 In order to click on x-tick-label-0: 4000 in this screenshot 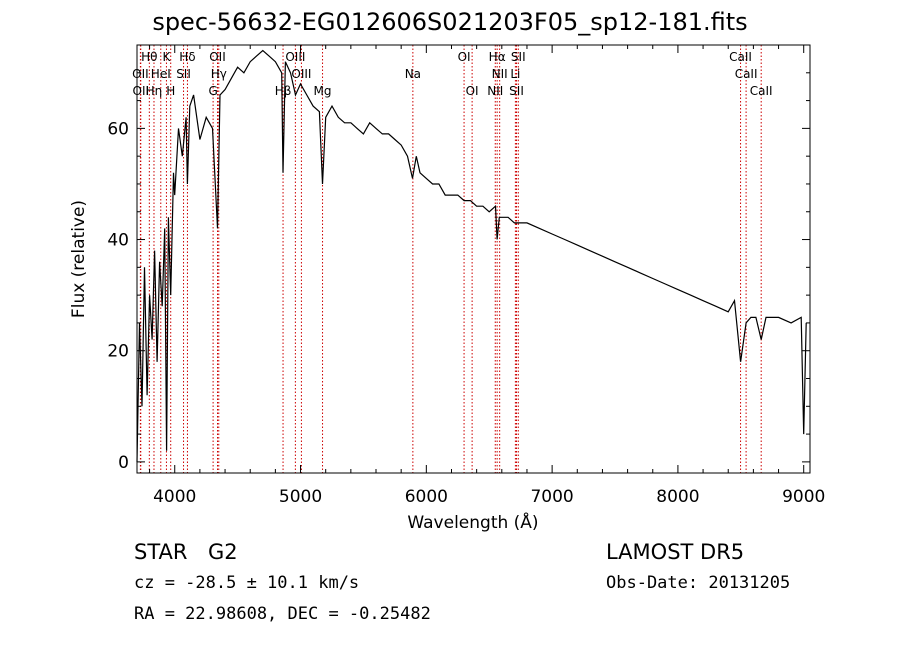, I will do `click(174, 497)`.